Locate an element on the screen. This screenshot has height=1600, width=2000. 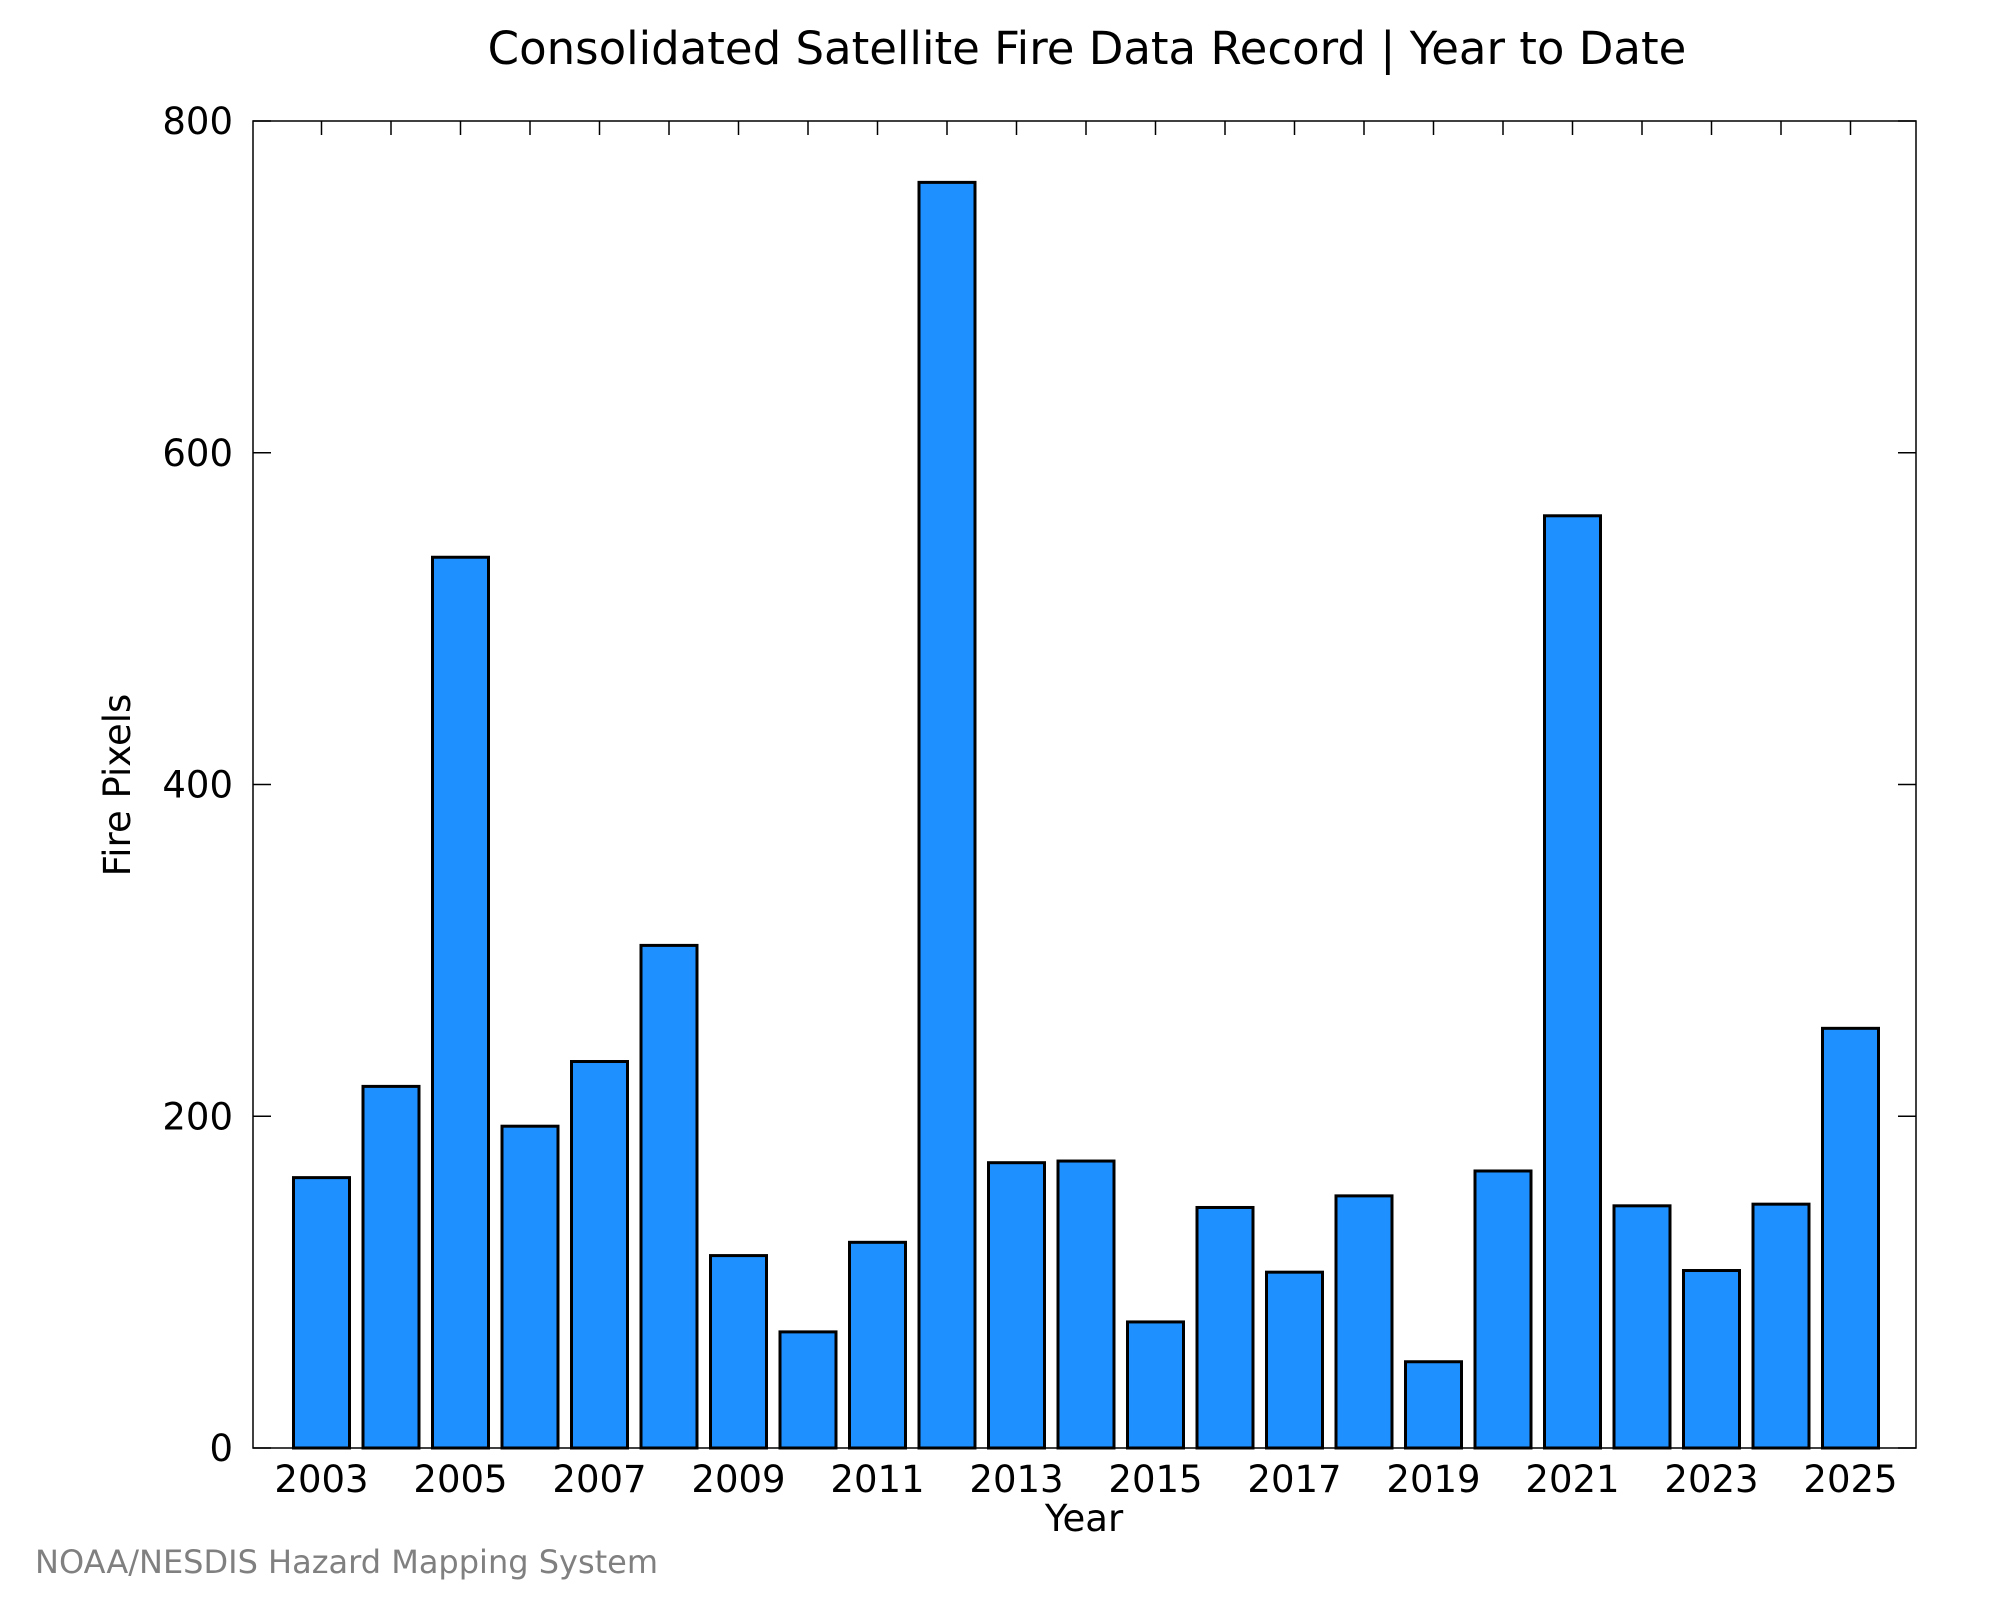
bar-2009 is located at coordinates (738, 1352).